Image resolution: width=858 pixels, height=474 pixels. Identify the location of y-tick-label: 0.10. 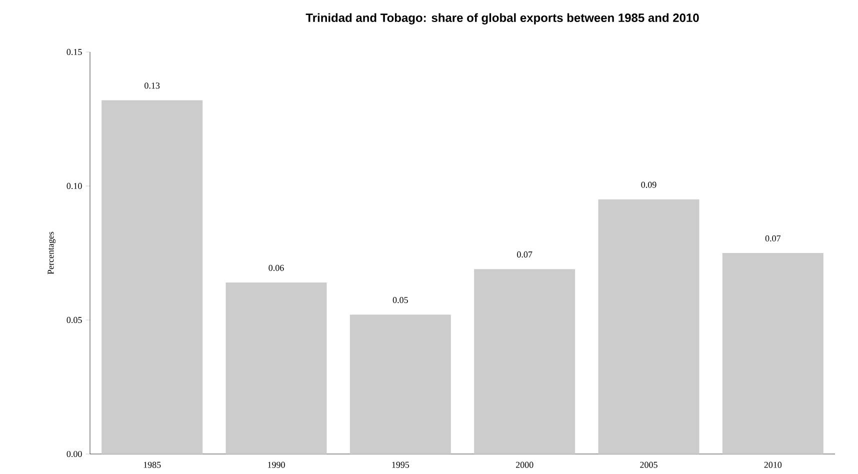
(74, 186).